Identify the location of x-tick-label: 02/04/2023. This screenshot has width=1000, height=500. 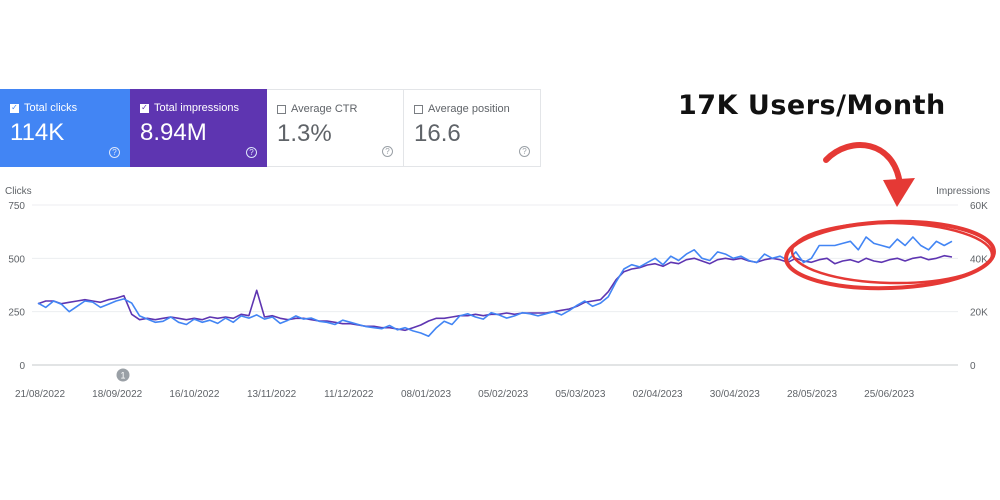
(658, 394).